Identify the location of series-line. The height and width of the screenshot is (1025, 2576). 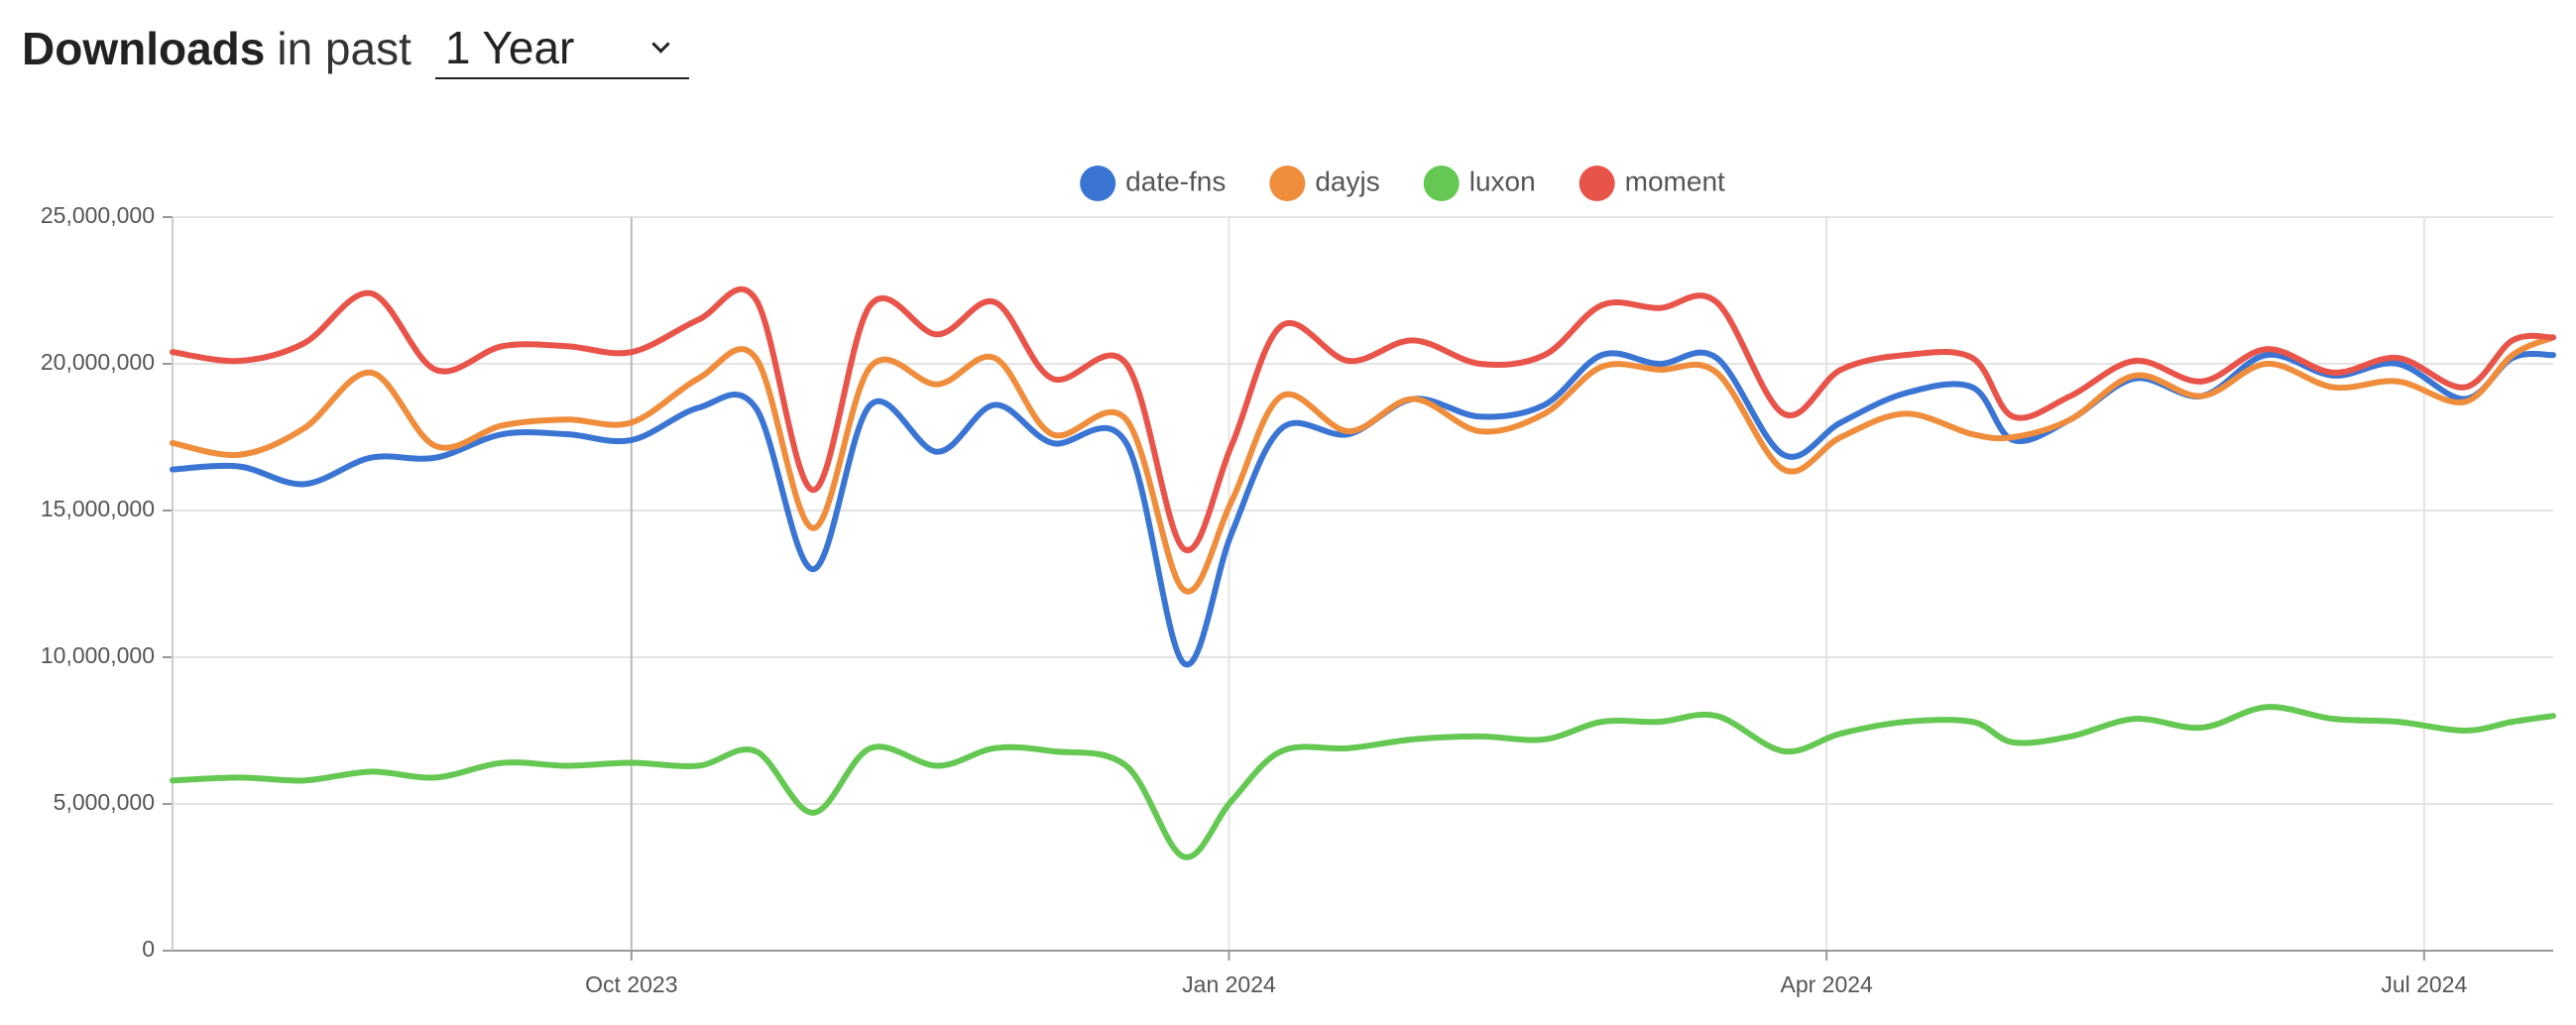
(1363, 782).